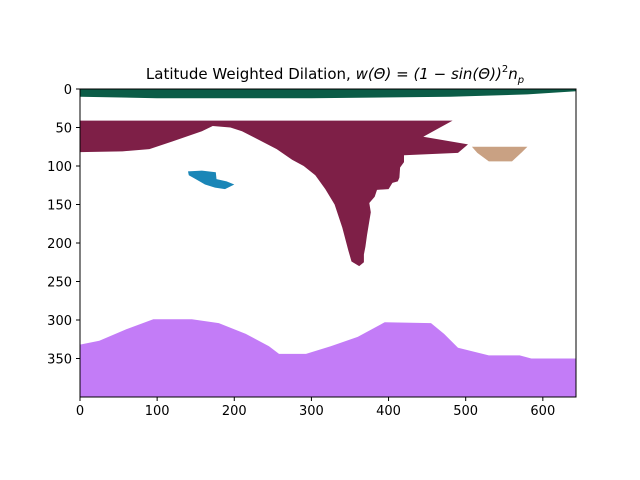  Describe the element at coordinates (80, 411) in the screenshot. I see `x-tick-label: 0` at that location.